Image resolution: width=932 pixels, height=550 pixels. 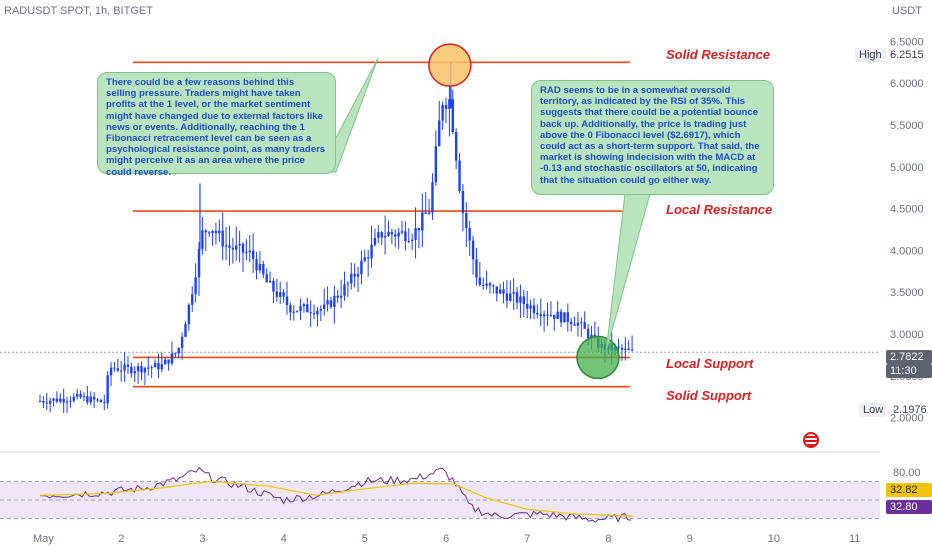 What do you see at coordinates (907, 126) in the screenshot?
I see `y-tick-label-2: 5.5000` at bounding box center [907, 126].